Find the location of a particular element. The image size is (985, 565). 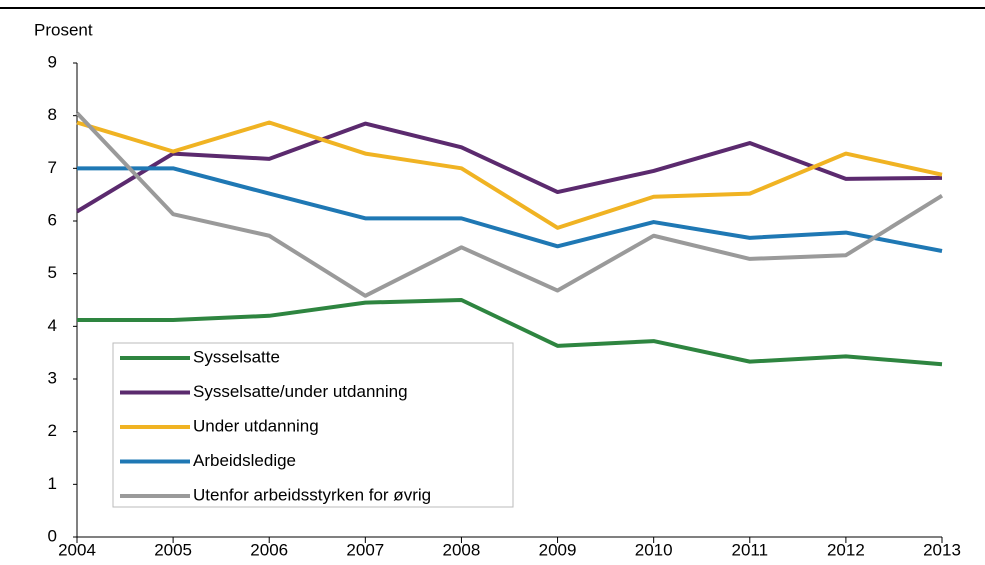

y-tick-label: 8 is located at coordinates (52, 114).